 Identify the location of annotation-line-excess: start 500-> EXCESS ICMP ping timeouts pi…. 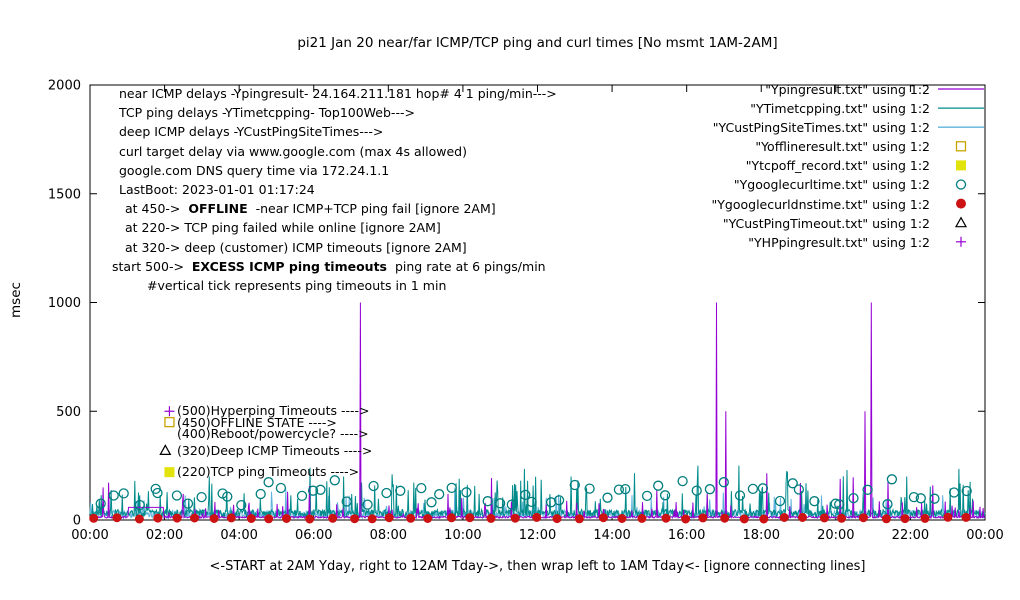
(329, 266).